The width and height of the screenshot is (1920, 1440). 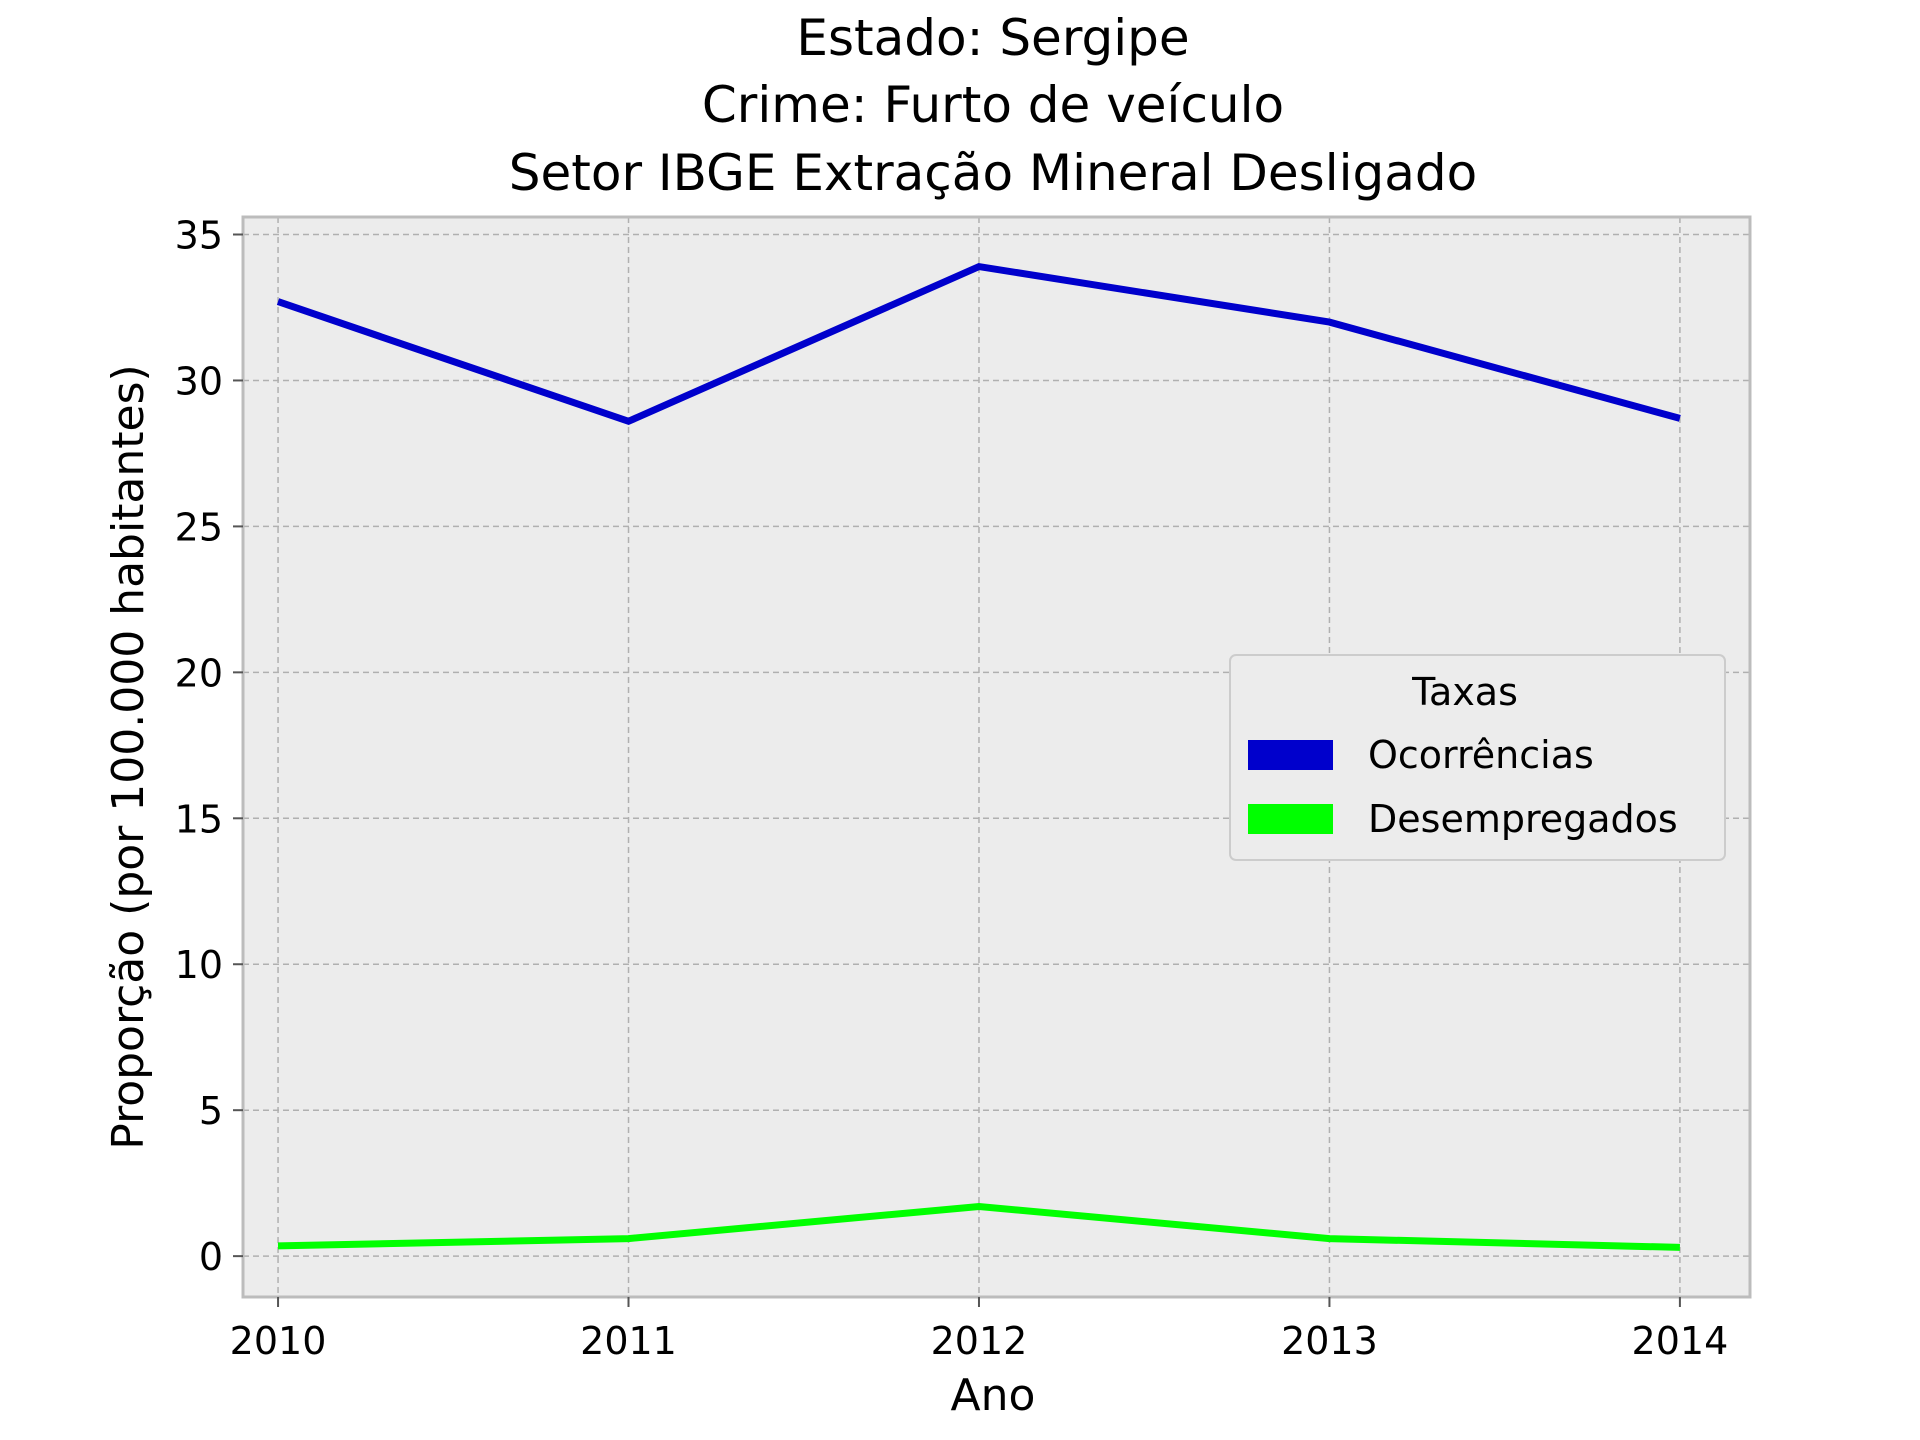 What do you see at coordinates (978, 344) in the screenshot?
I see `series-line-ocorrencias` at bounding box center [978, 344].